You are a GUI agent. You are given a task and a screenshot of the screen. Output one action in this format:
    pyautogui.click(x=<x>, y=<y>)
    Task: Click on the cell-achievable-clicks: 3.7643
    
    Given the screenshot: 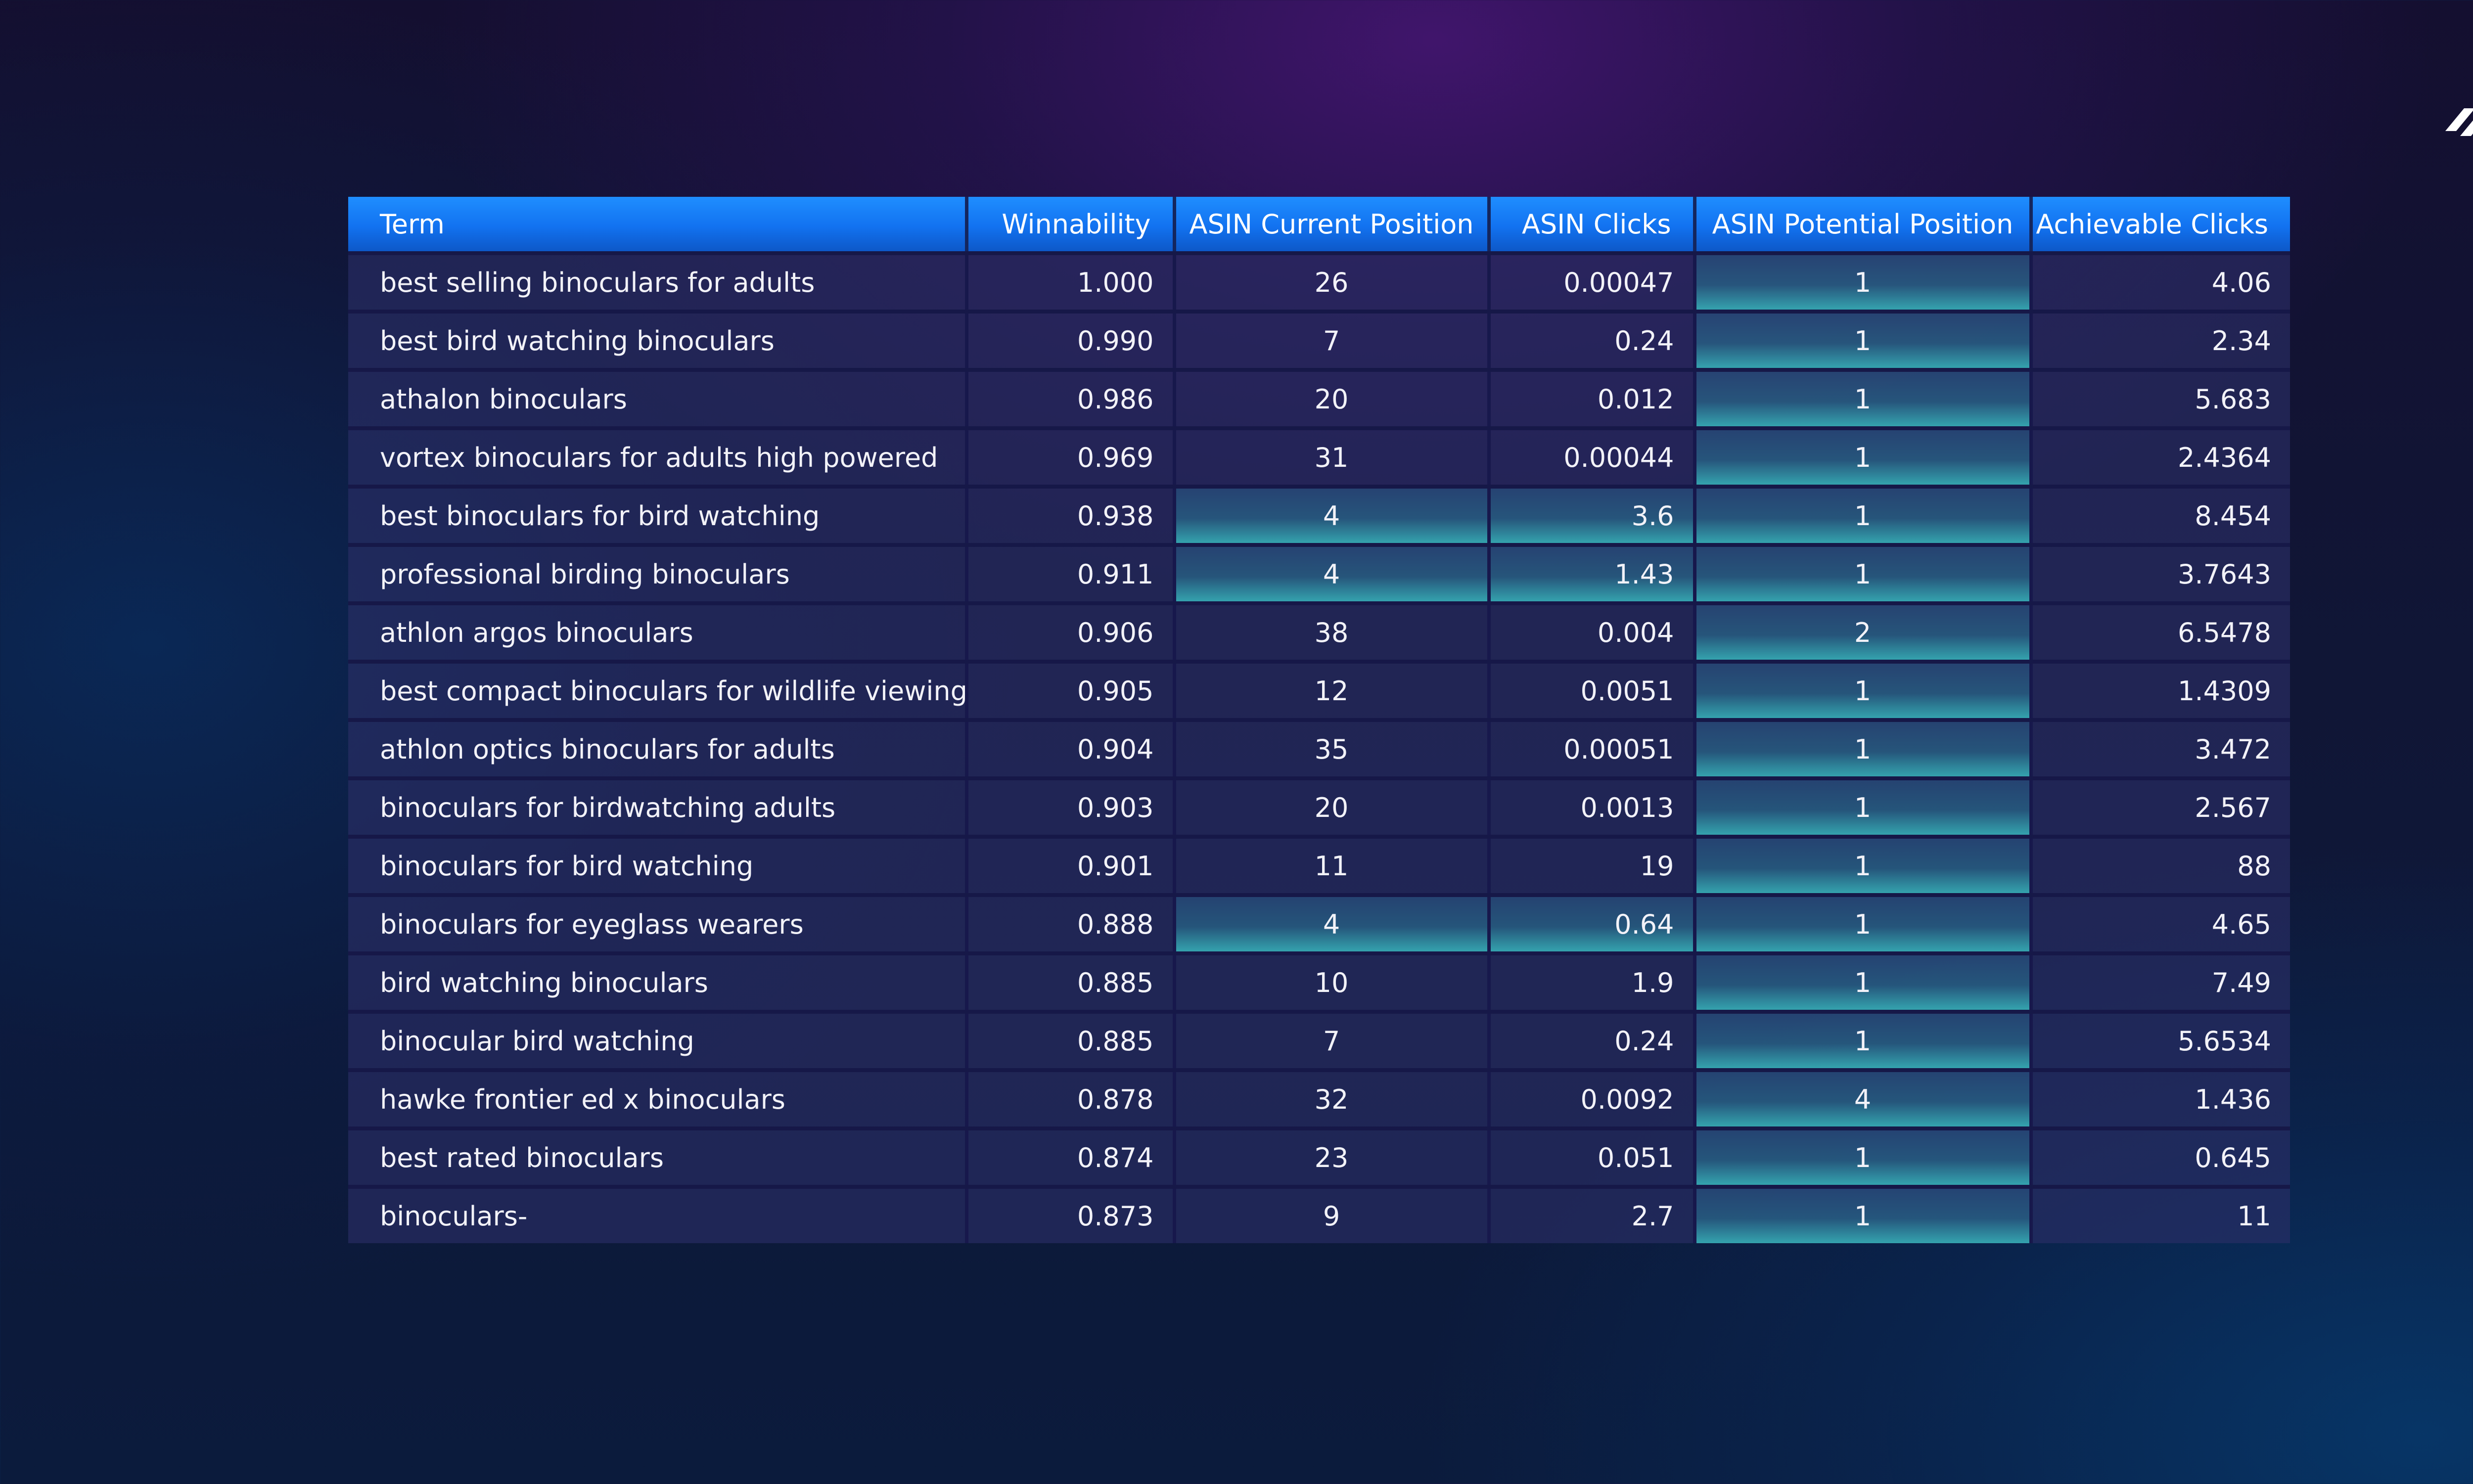 What is the action you would take?
    pyautogui.click(x=2160, y=573)
    